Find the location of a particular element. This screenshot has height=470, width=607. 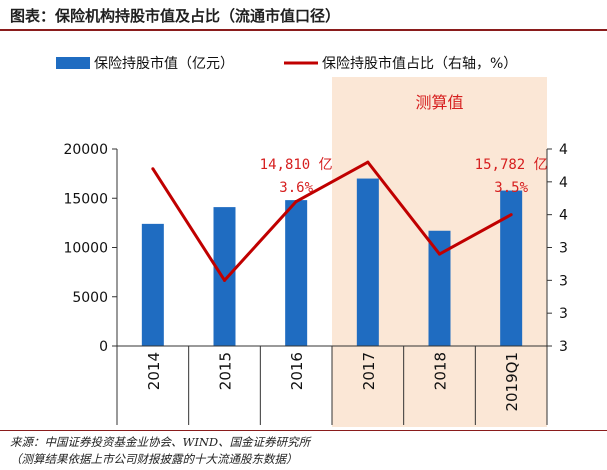

left-axis-tick-label: 5000 is located at coordinates (90, 298).